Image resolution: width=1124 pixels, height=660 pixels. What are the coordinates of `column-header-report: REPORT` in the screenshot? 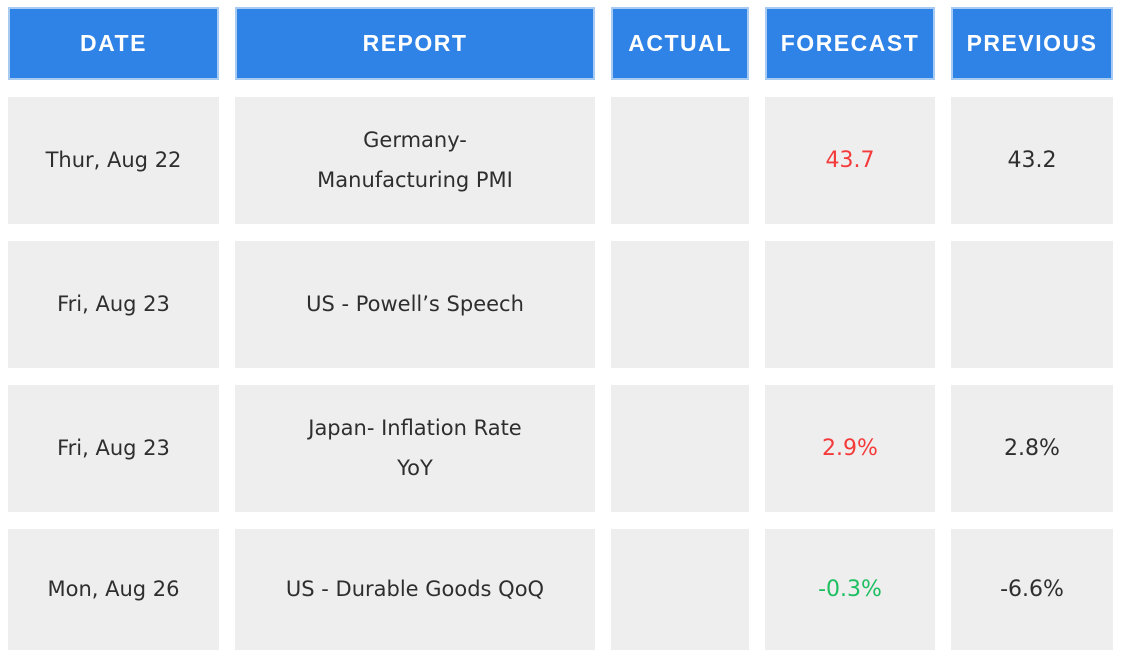 It's located at (415, 43).